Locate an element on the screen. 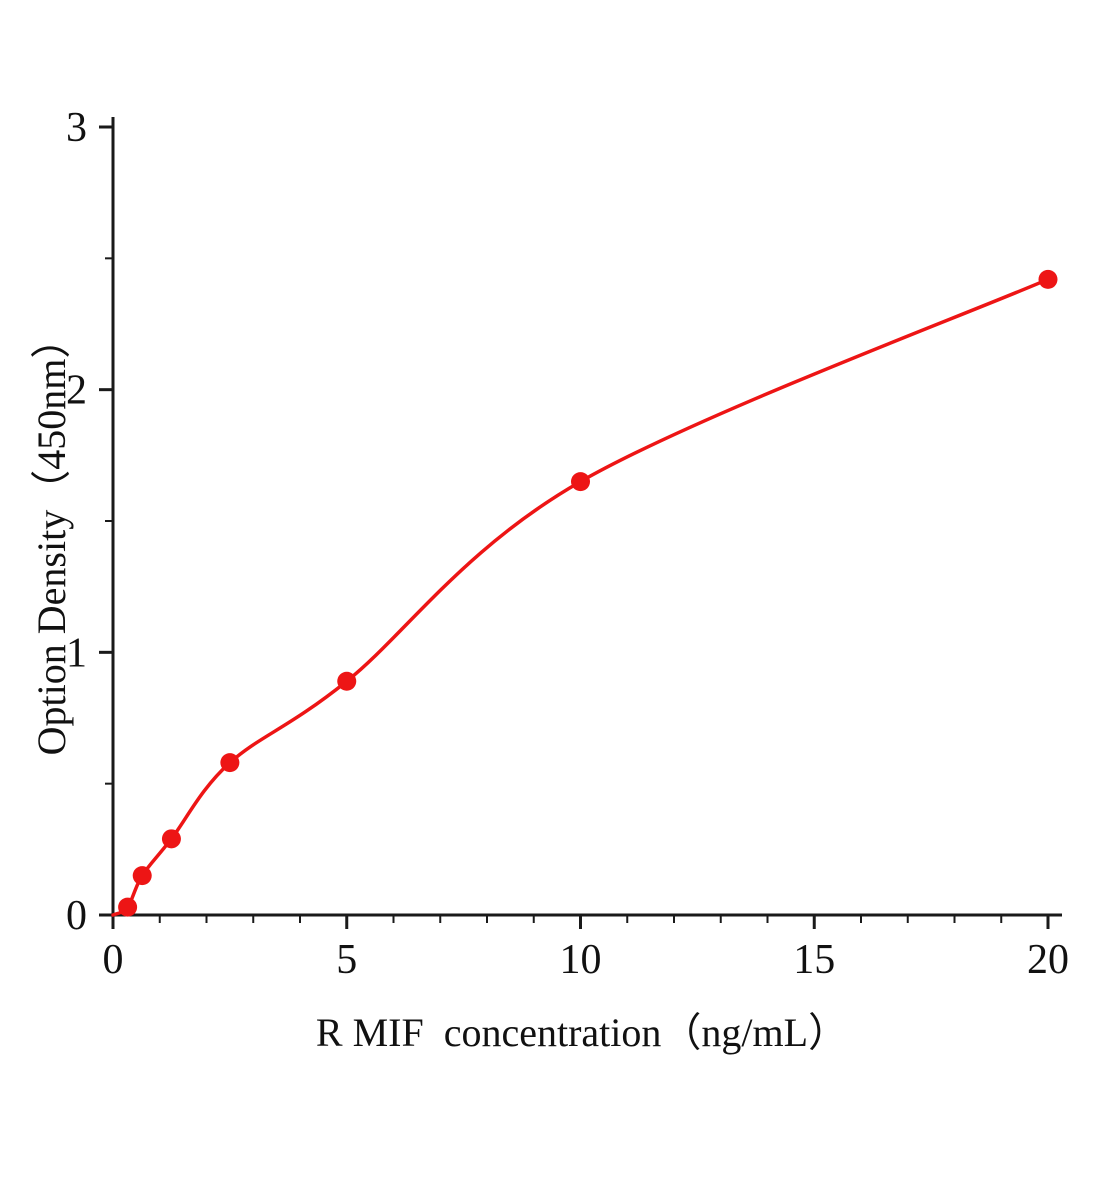 The image size is (1104, 1200). x-tick-label: 15 is located at coordinates (814, 960).